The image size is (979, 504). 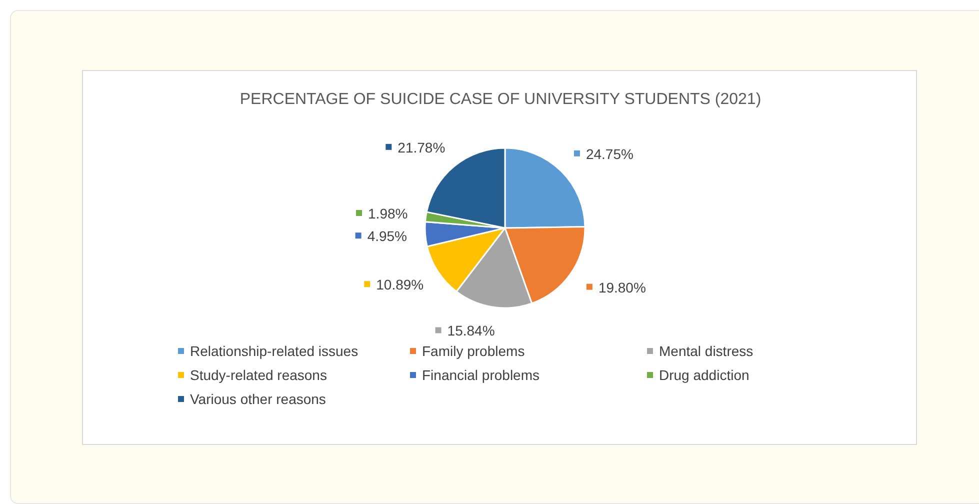 I want to click on legend-label: Drug addiction, so click(x=704, y=375).